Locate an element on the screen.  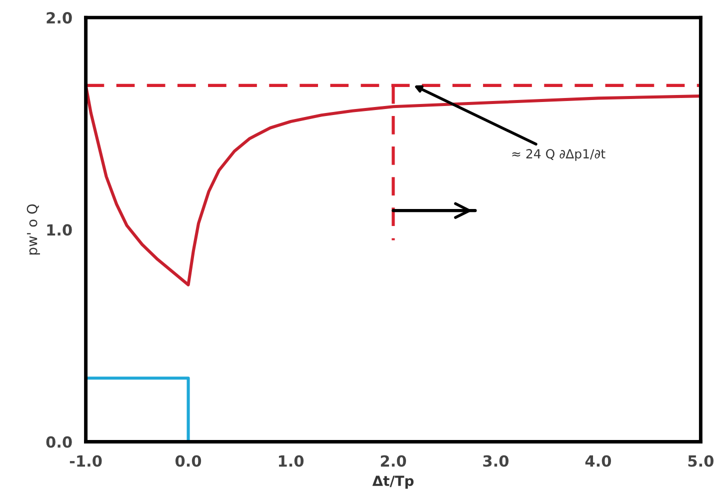
x-tick-label: -1.0 is located at coordinates (86, 461).